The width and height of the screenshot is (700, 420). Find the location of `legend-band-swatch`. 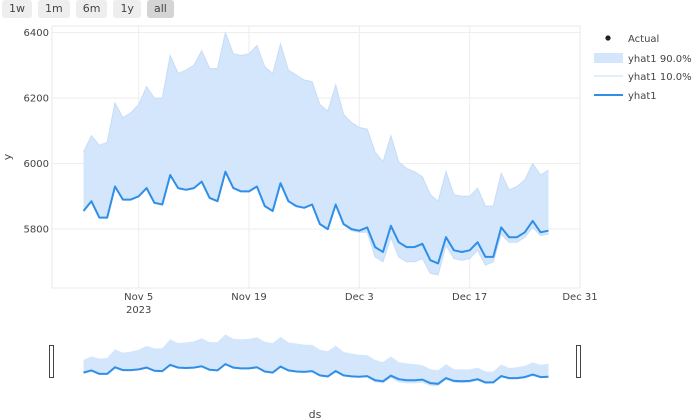

legend-band-swatch is located at coordinates (608, 58).